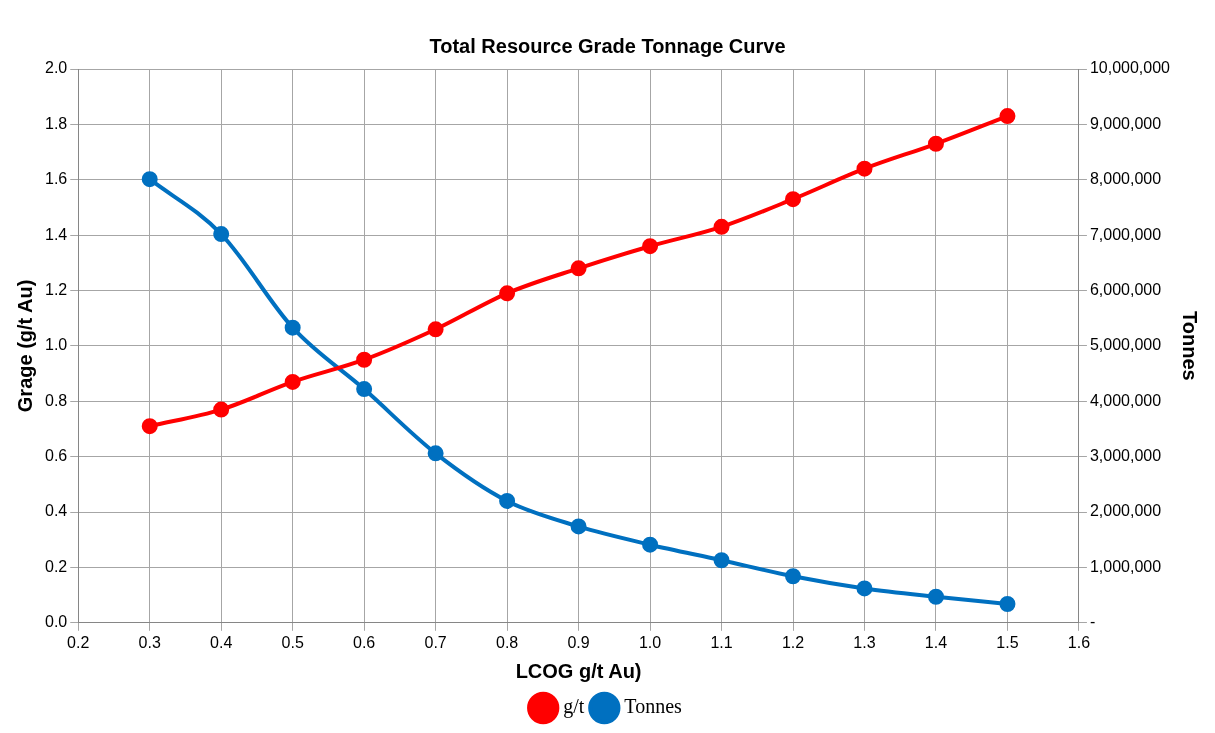 The width and height of the screenshot is (1215, 733). I want to click on y2-tick-label: 8,000,000, so click(1125, 179).